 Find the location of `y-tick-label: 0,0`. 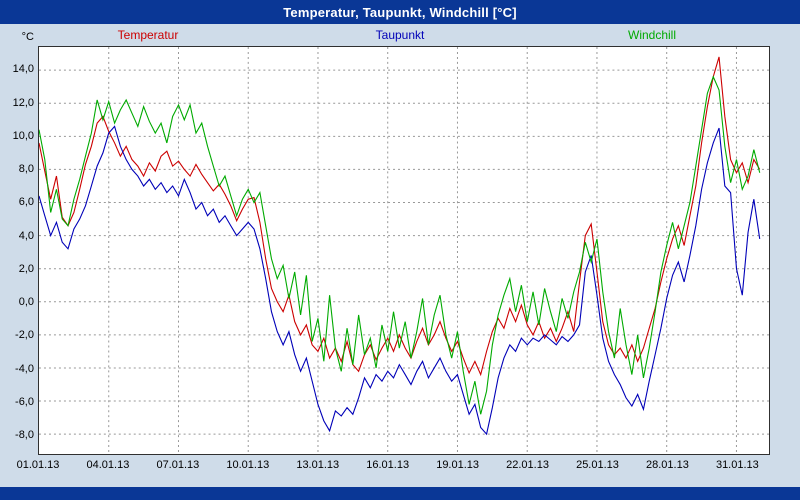

y-tick-label: 0,0 is located at coordinates (26, 302).